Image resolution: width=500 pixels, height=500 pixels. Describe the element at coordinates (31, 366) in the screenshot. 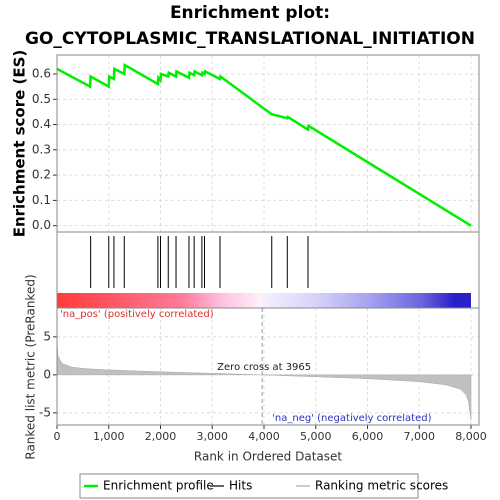

I see `y-axis-label: Ranked list metric (PreRanked)` at that location.